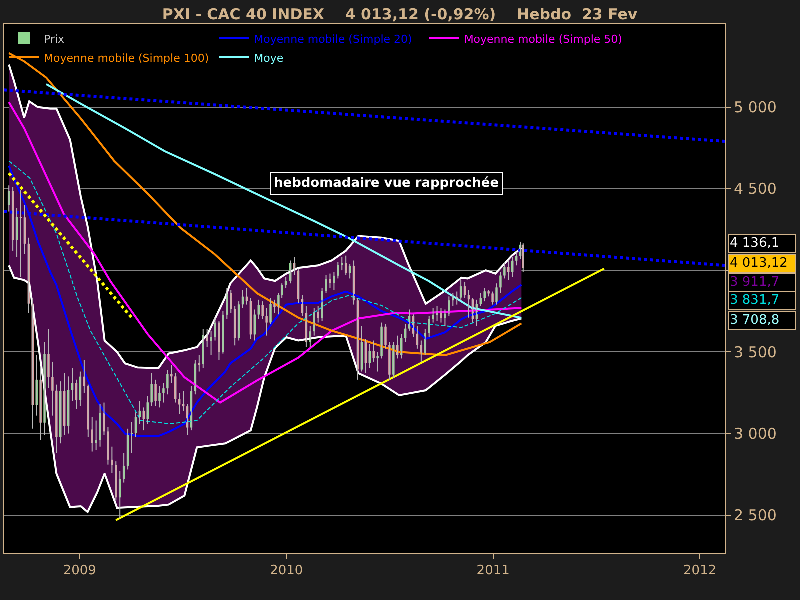 The height and width of the screenshot is (600, 800). Describe the element at coordinates (755, 300) in the screenshot. I see `text: 3 831,7` at that location.